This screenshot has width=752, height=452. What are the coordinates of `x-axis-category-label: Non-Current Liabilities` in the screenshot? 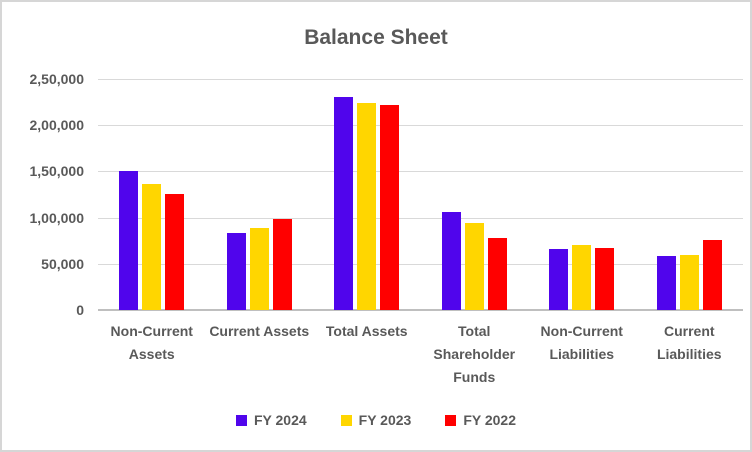 It's located at (581, 342).